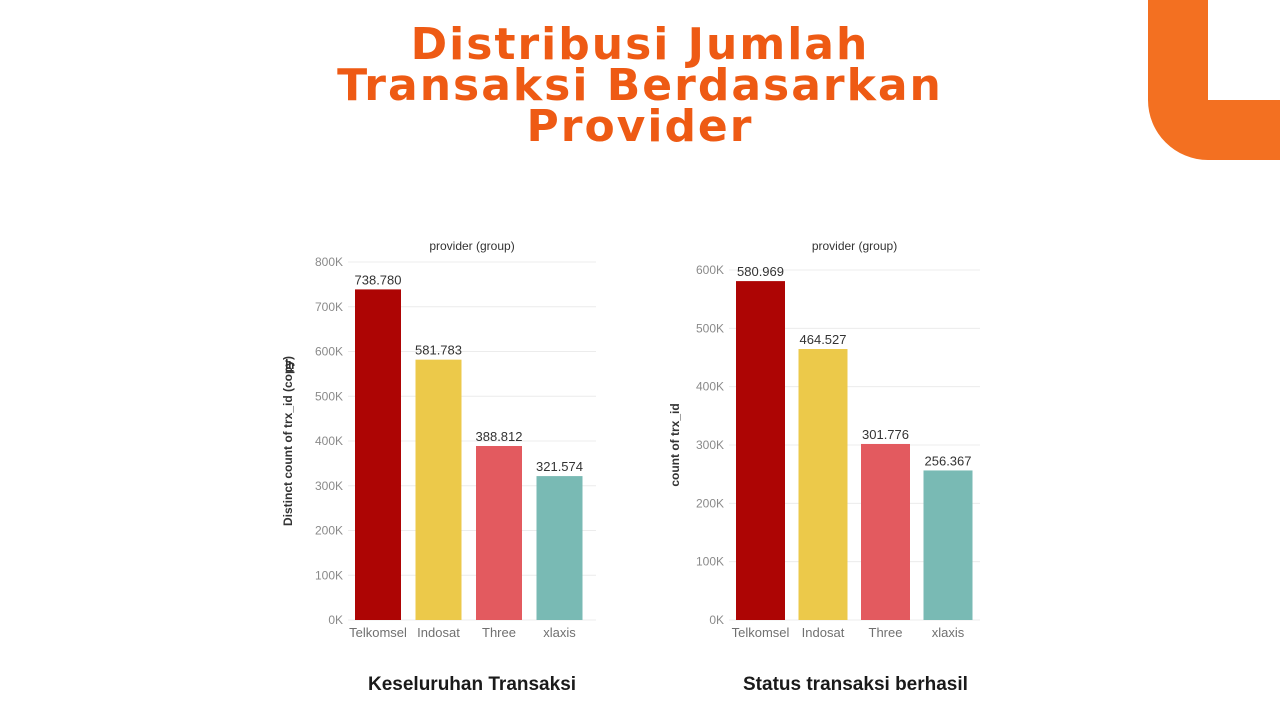 The width and height of the screenshot is (1280, 720). What do you see at coordinates (329, 575) in the screenshot?
I see `chart-0-ytick-label-1: 100K` at bounding box center [329, 575].